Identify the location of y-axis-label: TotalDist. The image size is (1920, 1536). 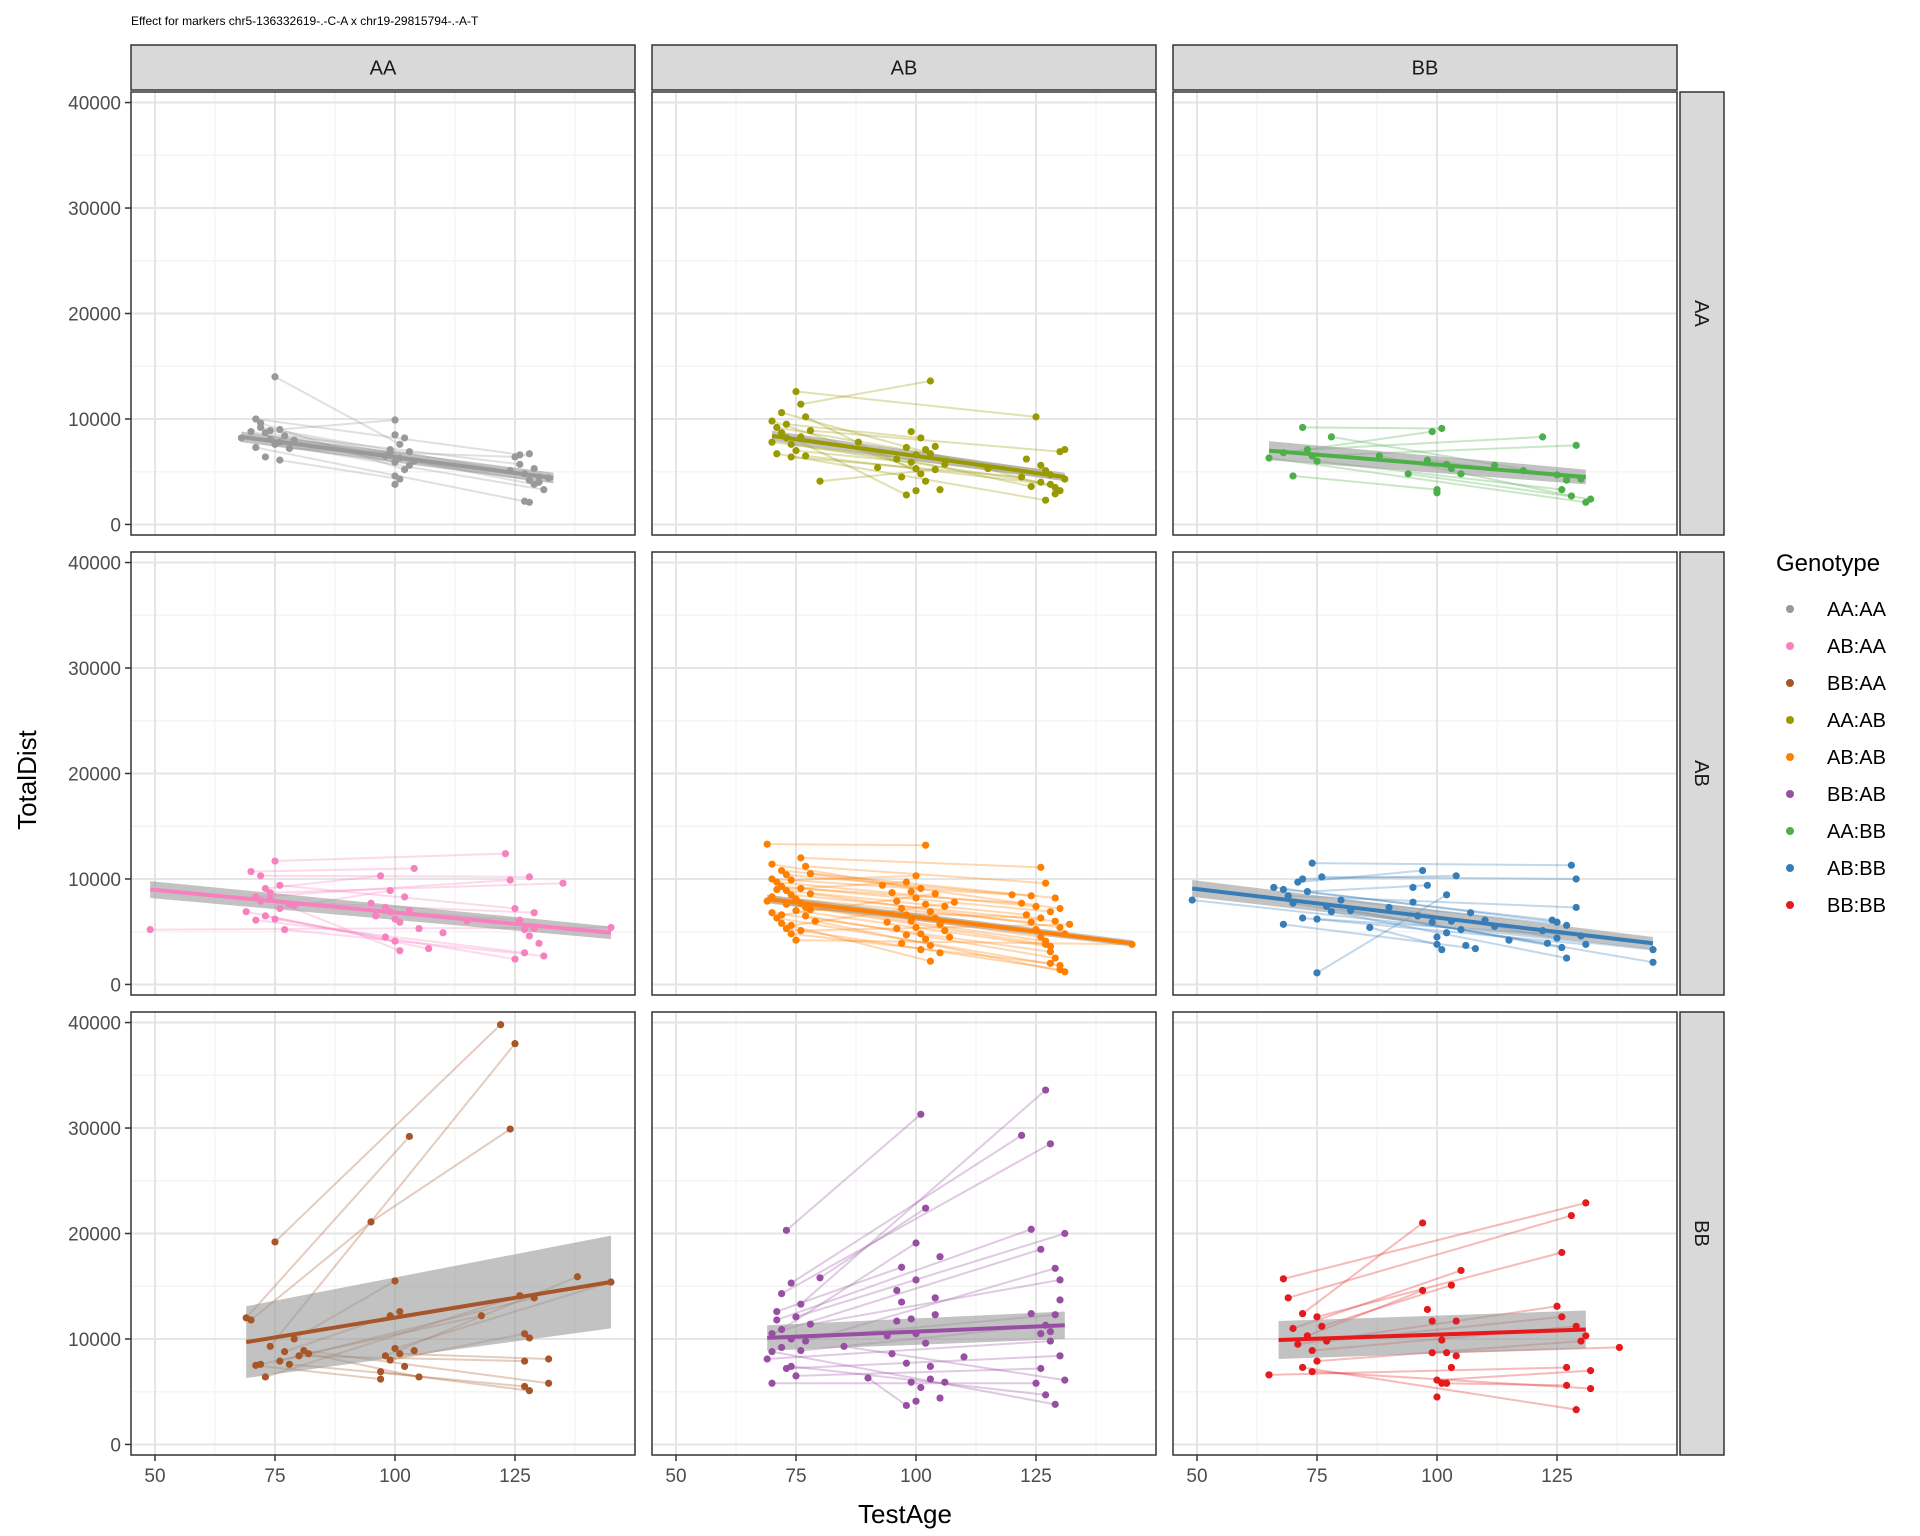
(27, 779).